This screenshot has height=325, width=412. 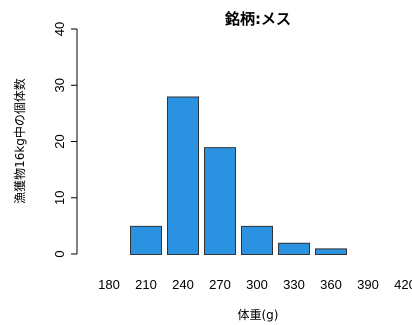 What do you see at coordinates (59, 85) in the screenshot?
I see `y-tick-label: 30` at bounding box center [59, 85].